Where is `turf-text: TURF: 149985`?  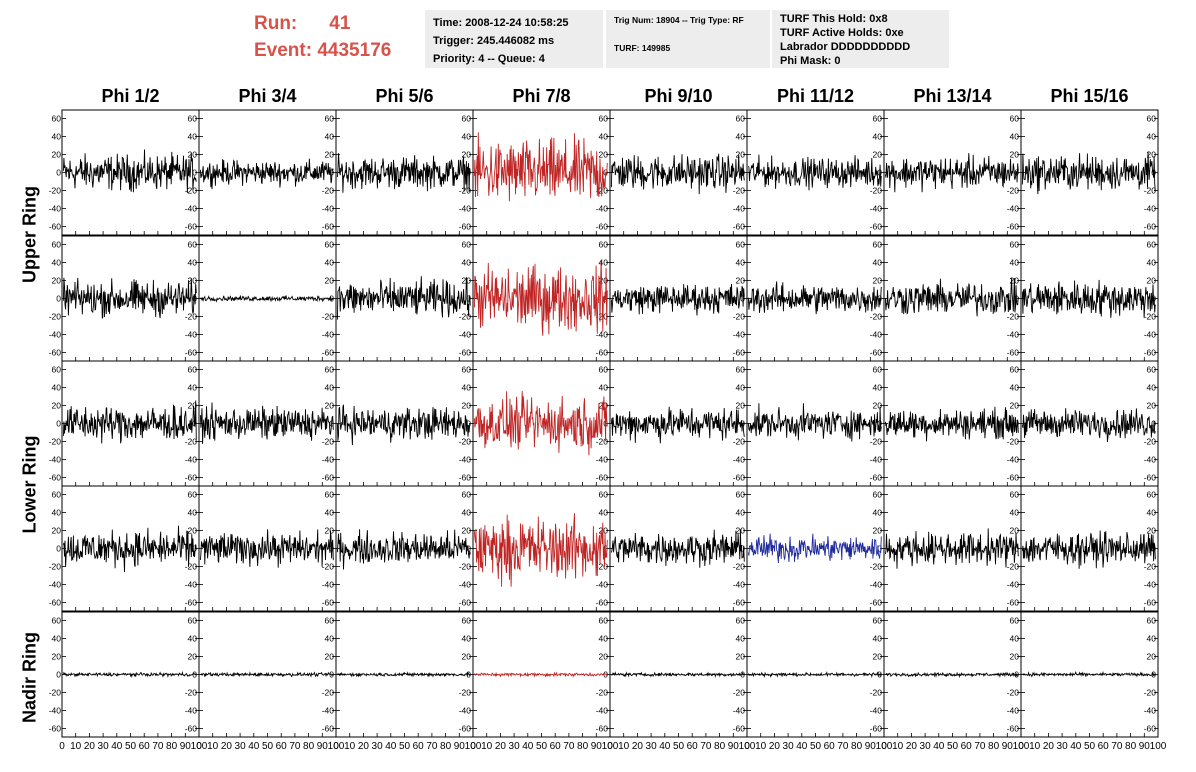
turf-text: TURF: 149985 is located at coordinates (642, 48).